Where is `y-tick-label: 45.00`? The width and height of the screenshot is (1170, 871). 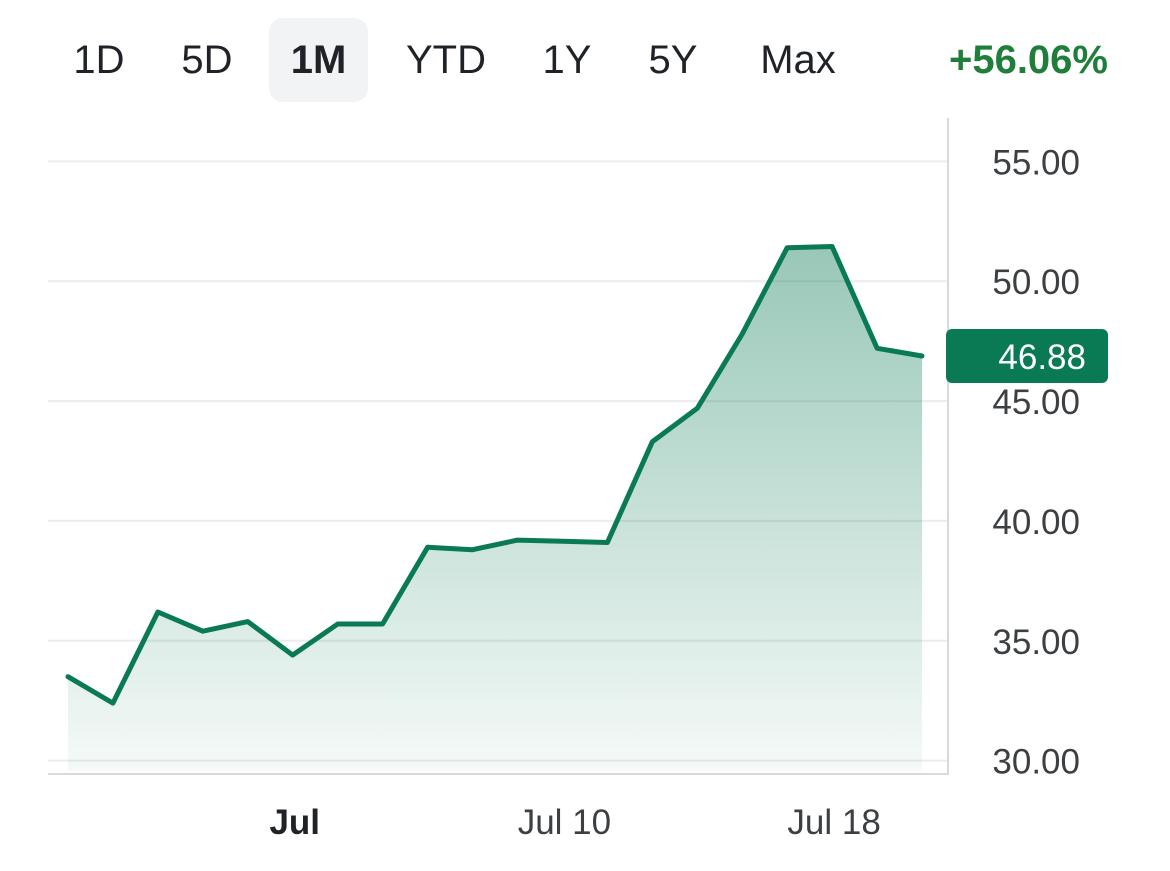 y-tick-label: 45.00 is located at coordinates (1036, 402).